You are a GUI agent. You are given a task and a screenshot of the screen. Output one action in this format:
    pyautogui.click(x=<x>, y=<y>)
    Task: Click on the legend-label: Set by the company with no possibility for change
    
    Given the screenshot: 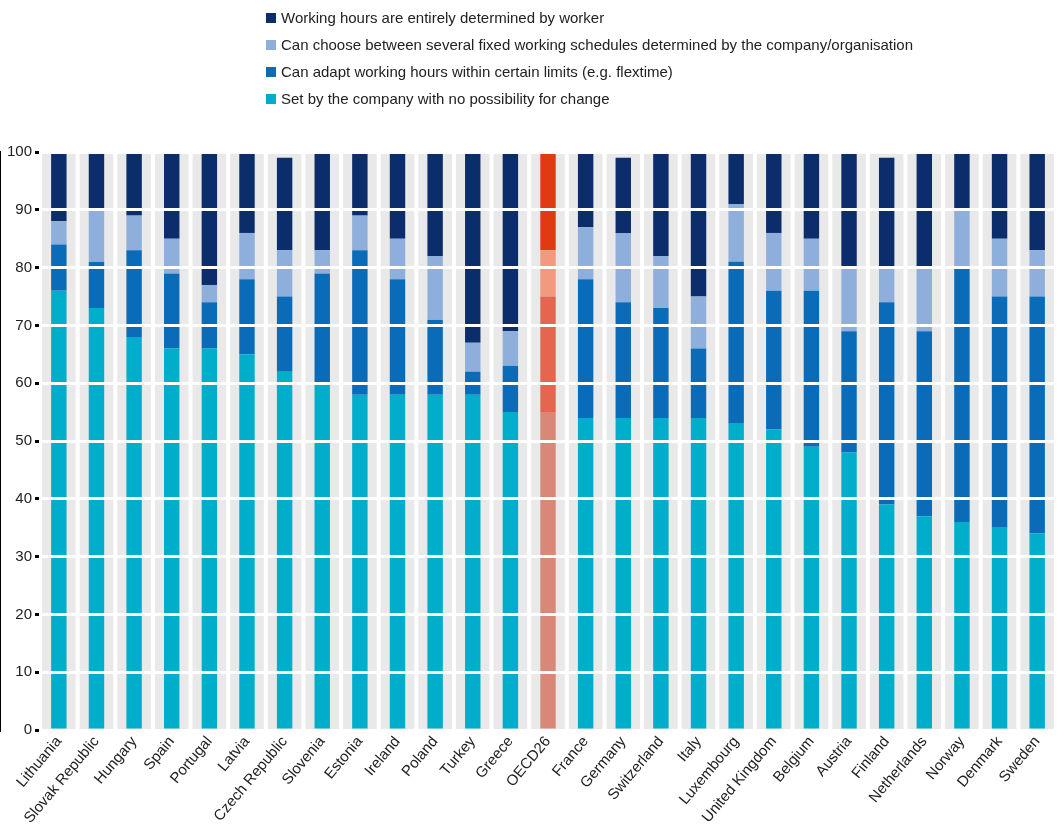 What is the action you would take?
    pyautogui.click(x=445, y=99)
    